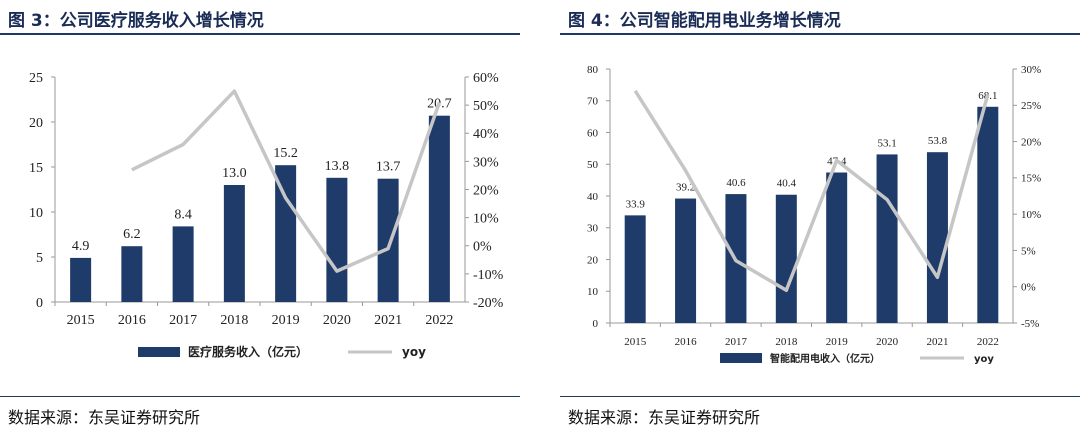 Image resolution: width=1080 pixels, height=440 pixels. Describe the element at coordinates (1030, 324) in the screenshot. I see `y2-tick-label: -5%` at that location.